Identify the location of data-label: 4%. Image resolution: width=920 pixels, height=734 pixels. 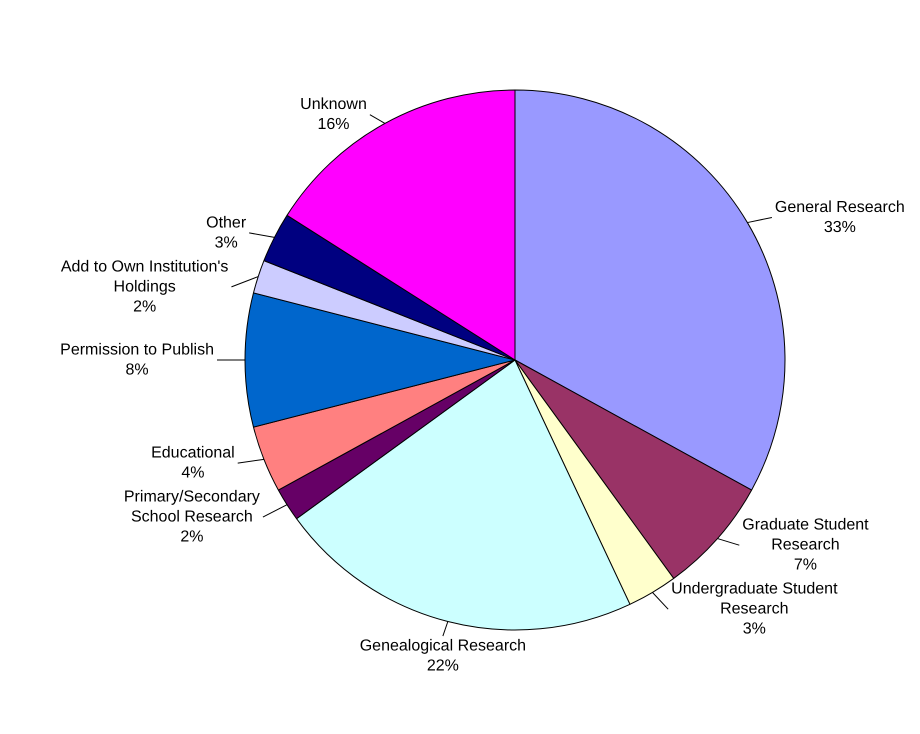
(192, 473).